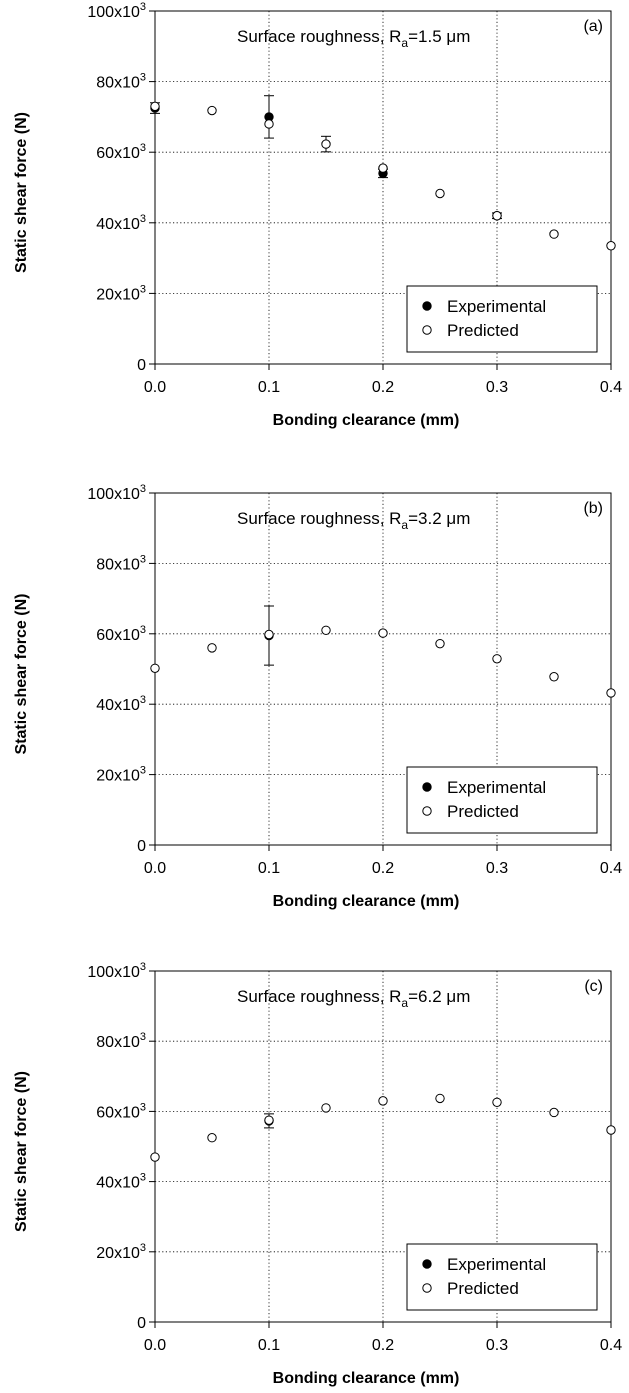 Image resolution: width=629 pixels, height=1393 pixels. I want to click on roughness-annotation: Surface roughness, Ra=6.2 μm, so click(353, 998).